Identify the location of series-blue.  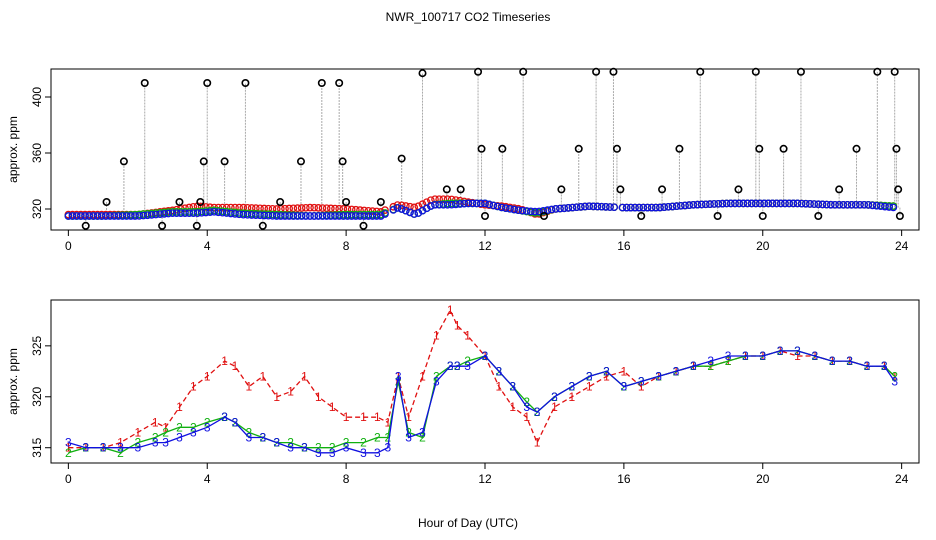
(481, 209).